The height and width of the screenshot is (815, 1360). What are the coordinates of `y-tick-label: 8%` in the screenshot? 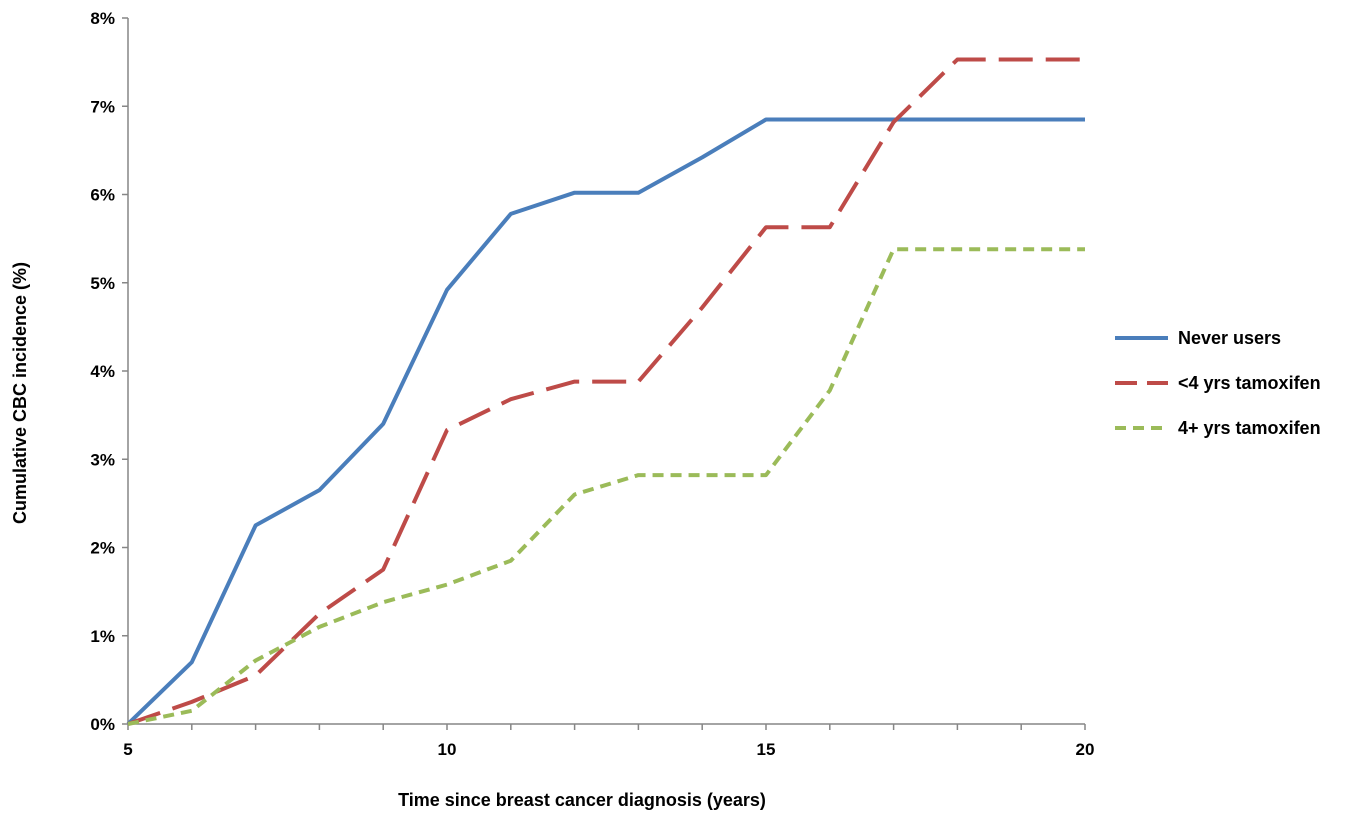 It's located at (102, 18).